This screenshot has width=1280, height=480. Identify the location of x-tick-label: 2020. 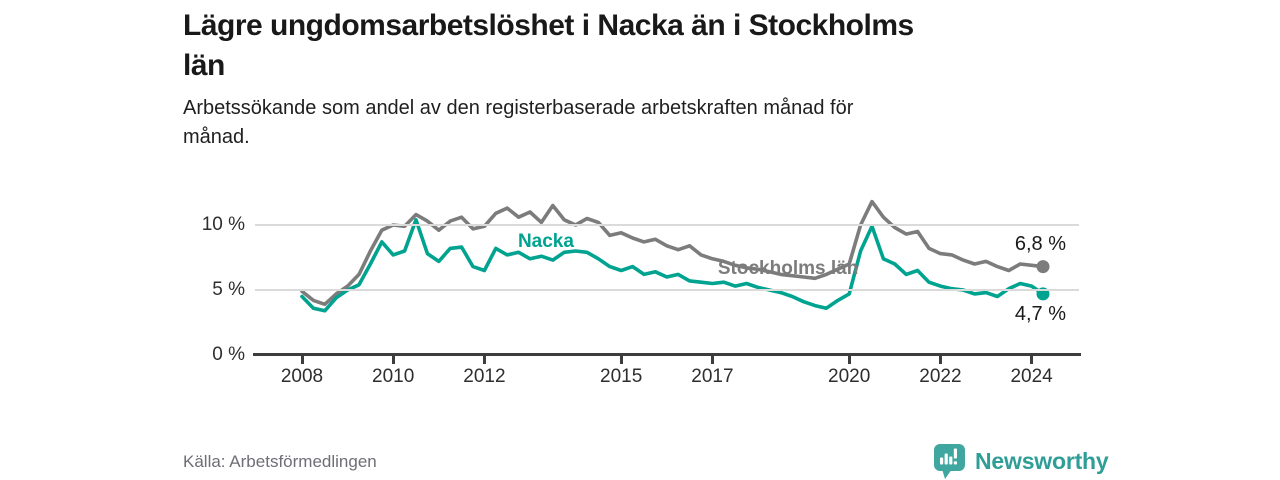
(849, 376).